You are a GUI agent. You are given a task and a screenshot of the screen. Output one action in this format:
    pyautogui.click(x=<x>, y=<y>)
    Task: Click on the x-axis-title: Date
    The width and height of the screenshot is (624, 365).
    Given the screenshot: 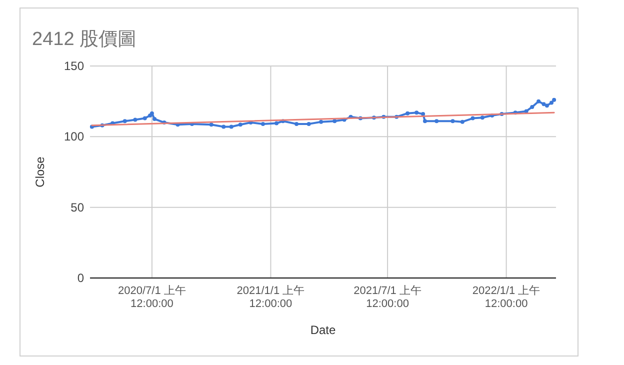 What is the action you would take?
    pyautogui.click(x=323, y=330)
    